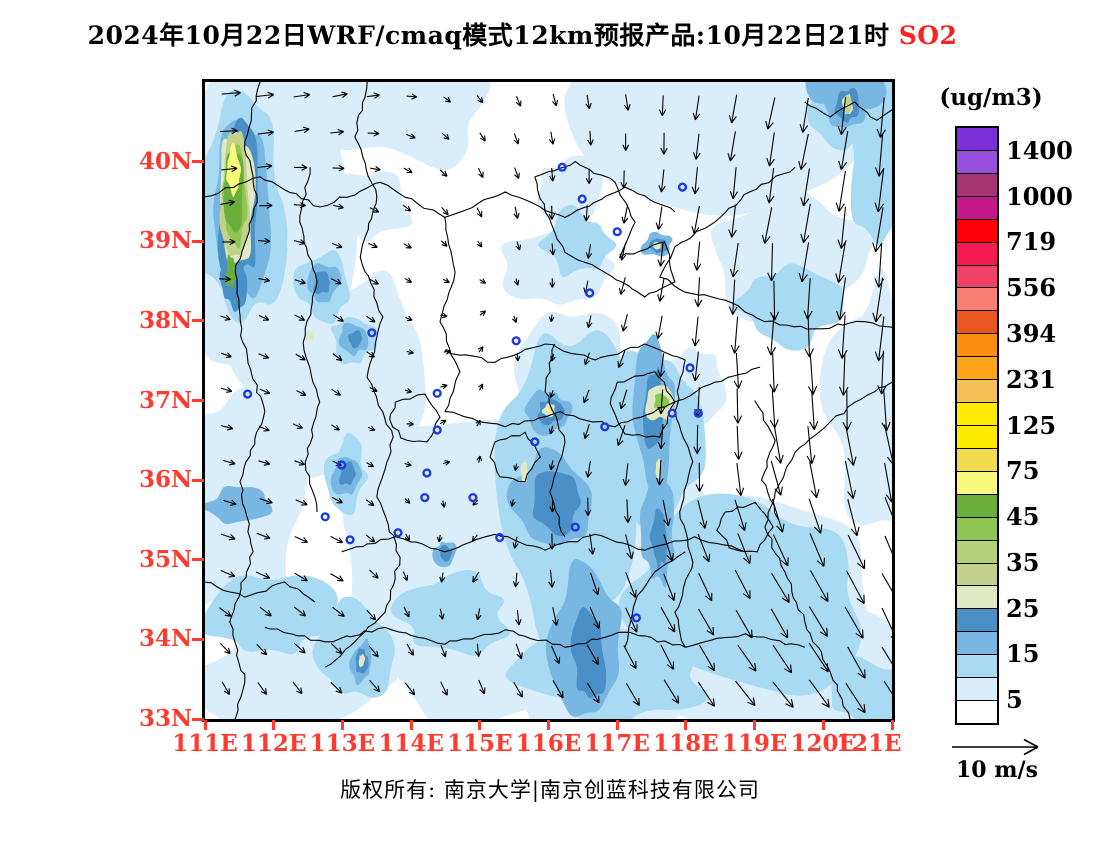 Image resolution: width=1100 pixels, height=850 pixels. Describe the element at coordinates (928, 35) in the screenshot. I see `pollutant-label: SO2` at that location.